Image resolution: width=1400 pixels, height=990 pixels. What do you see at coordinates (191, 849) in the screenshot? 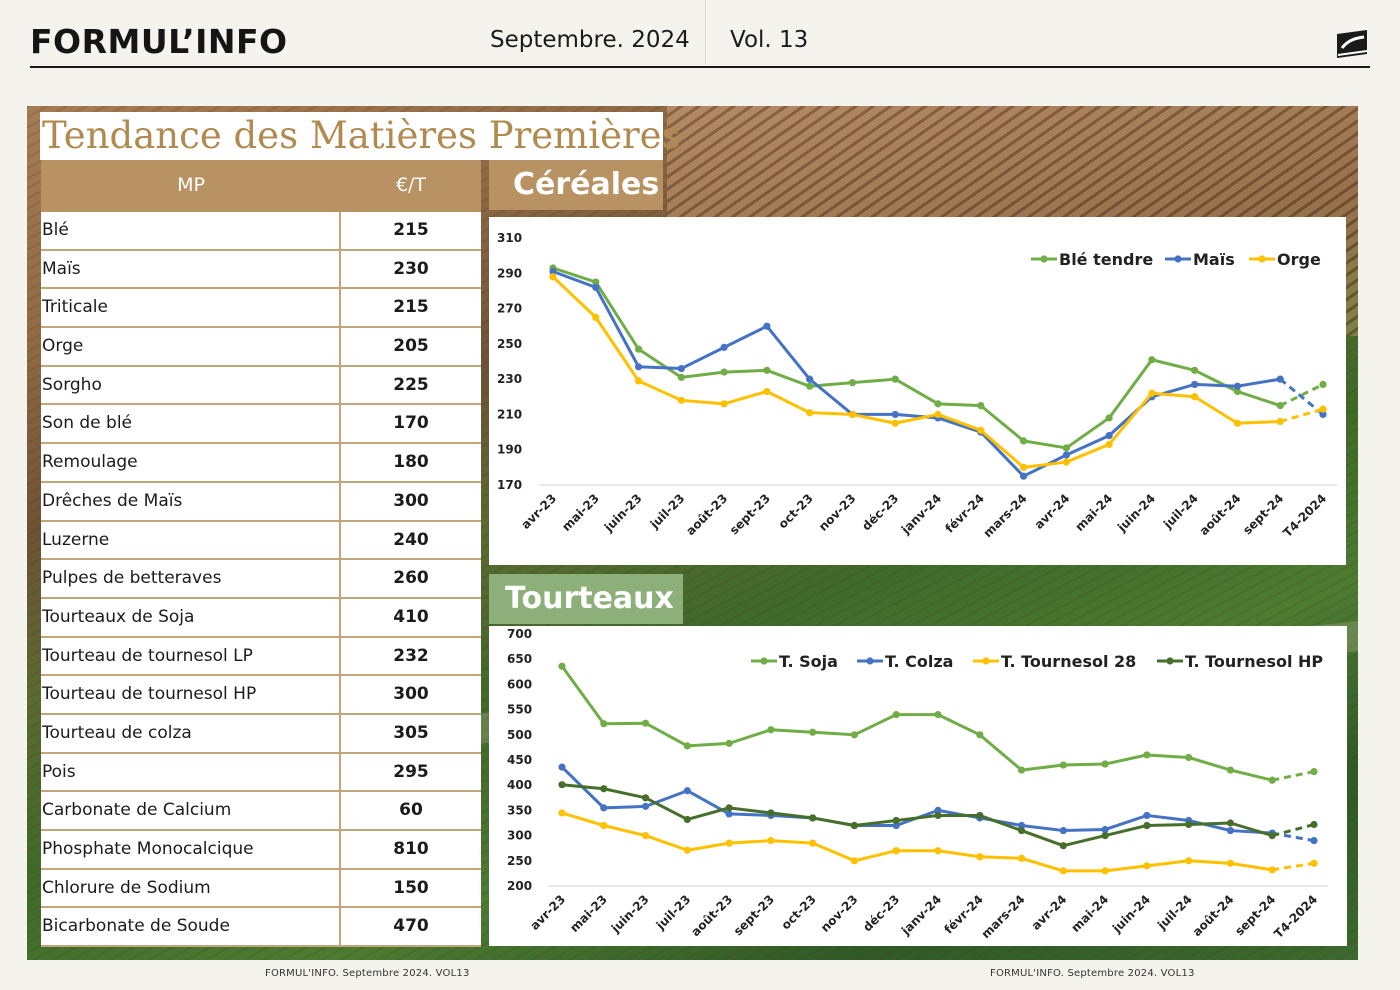
I see `row-material-name: Phosphate Monocalcique` at bounding box center [191, 849].